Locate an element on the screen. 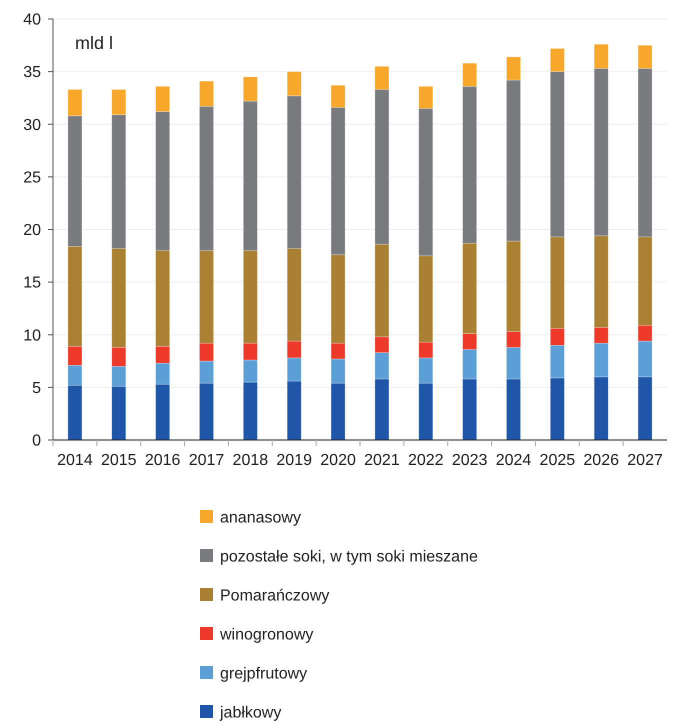 The height and width of the screenshot is (721, 677). legend-label: Pomarańczowy is located at coordinates (275, 596).